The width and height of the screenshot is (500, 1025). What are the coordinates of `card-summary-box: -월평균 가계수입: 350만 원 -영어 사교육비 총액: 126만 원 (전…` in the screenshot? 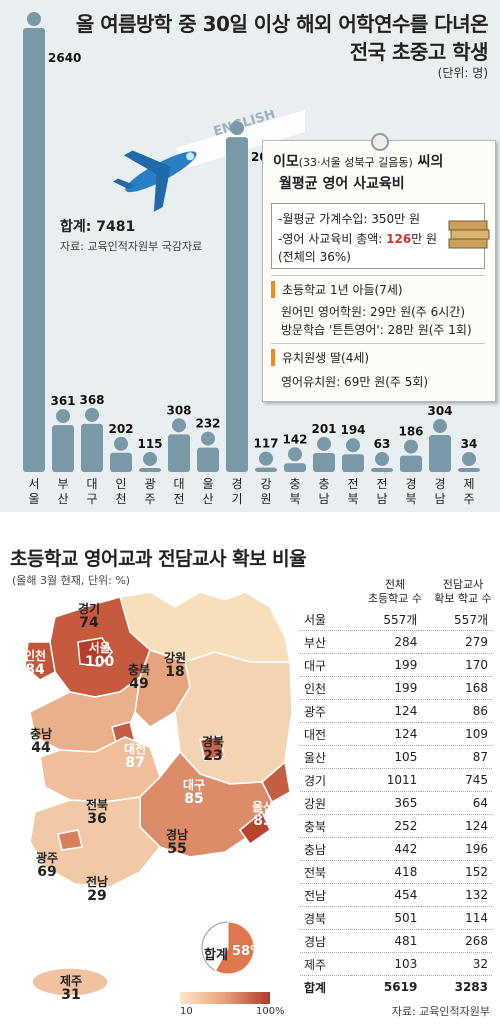 It's located at (378, 236).